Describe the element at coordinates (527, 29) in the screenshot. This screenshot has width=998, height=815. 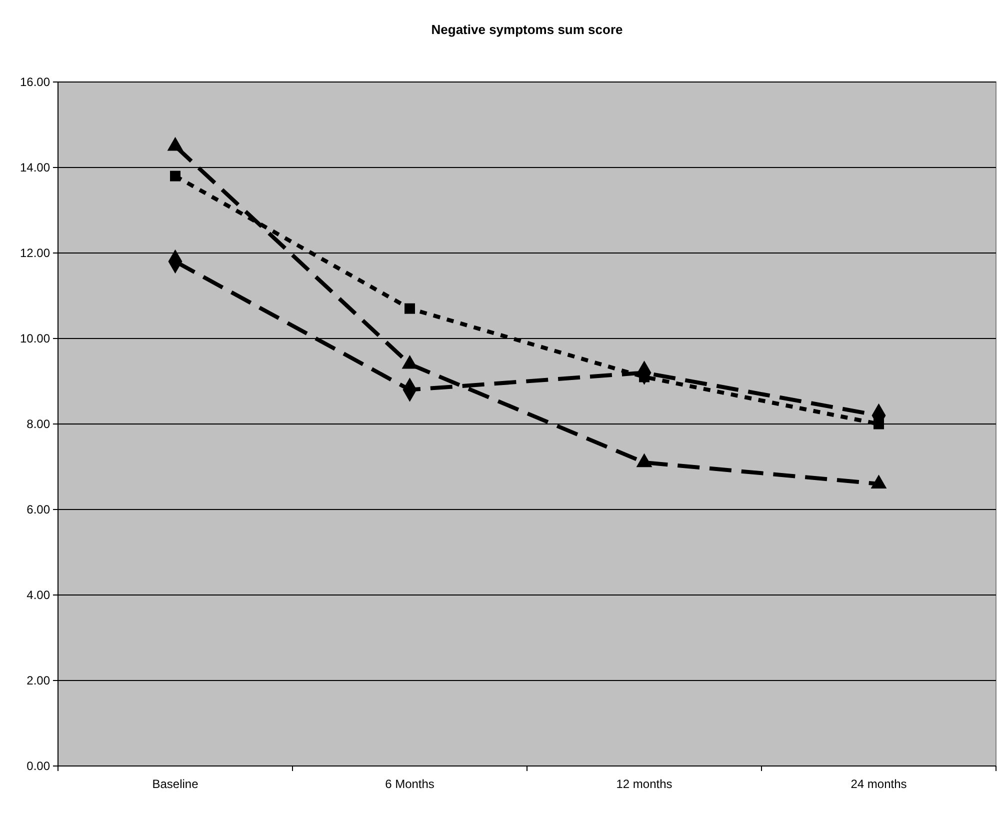
I see `chart-title: Negative symptoms sum score` at that location.